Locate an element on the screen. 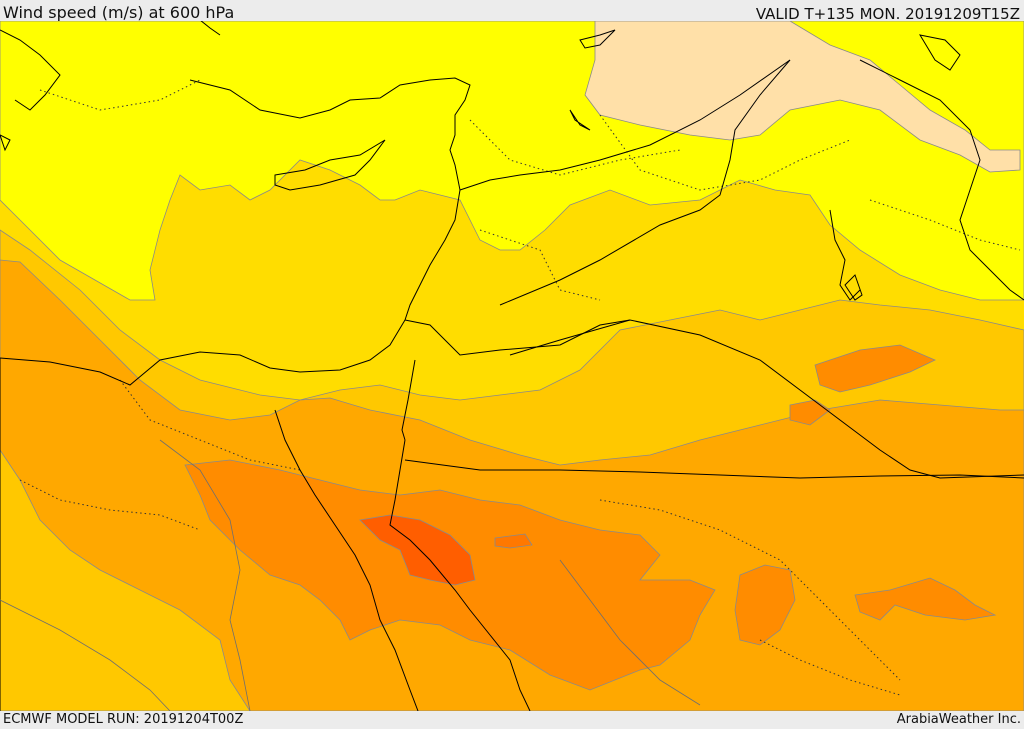  map-title: Wind speed (m/s) at 600 hPa is located at coordinates (119, 12).